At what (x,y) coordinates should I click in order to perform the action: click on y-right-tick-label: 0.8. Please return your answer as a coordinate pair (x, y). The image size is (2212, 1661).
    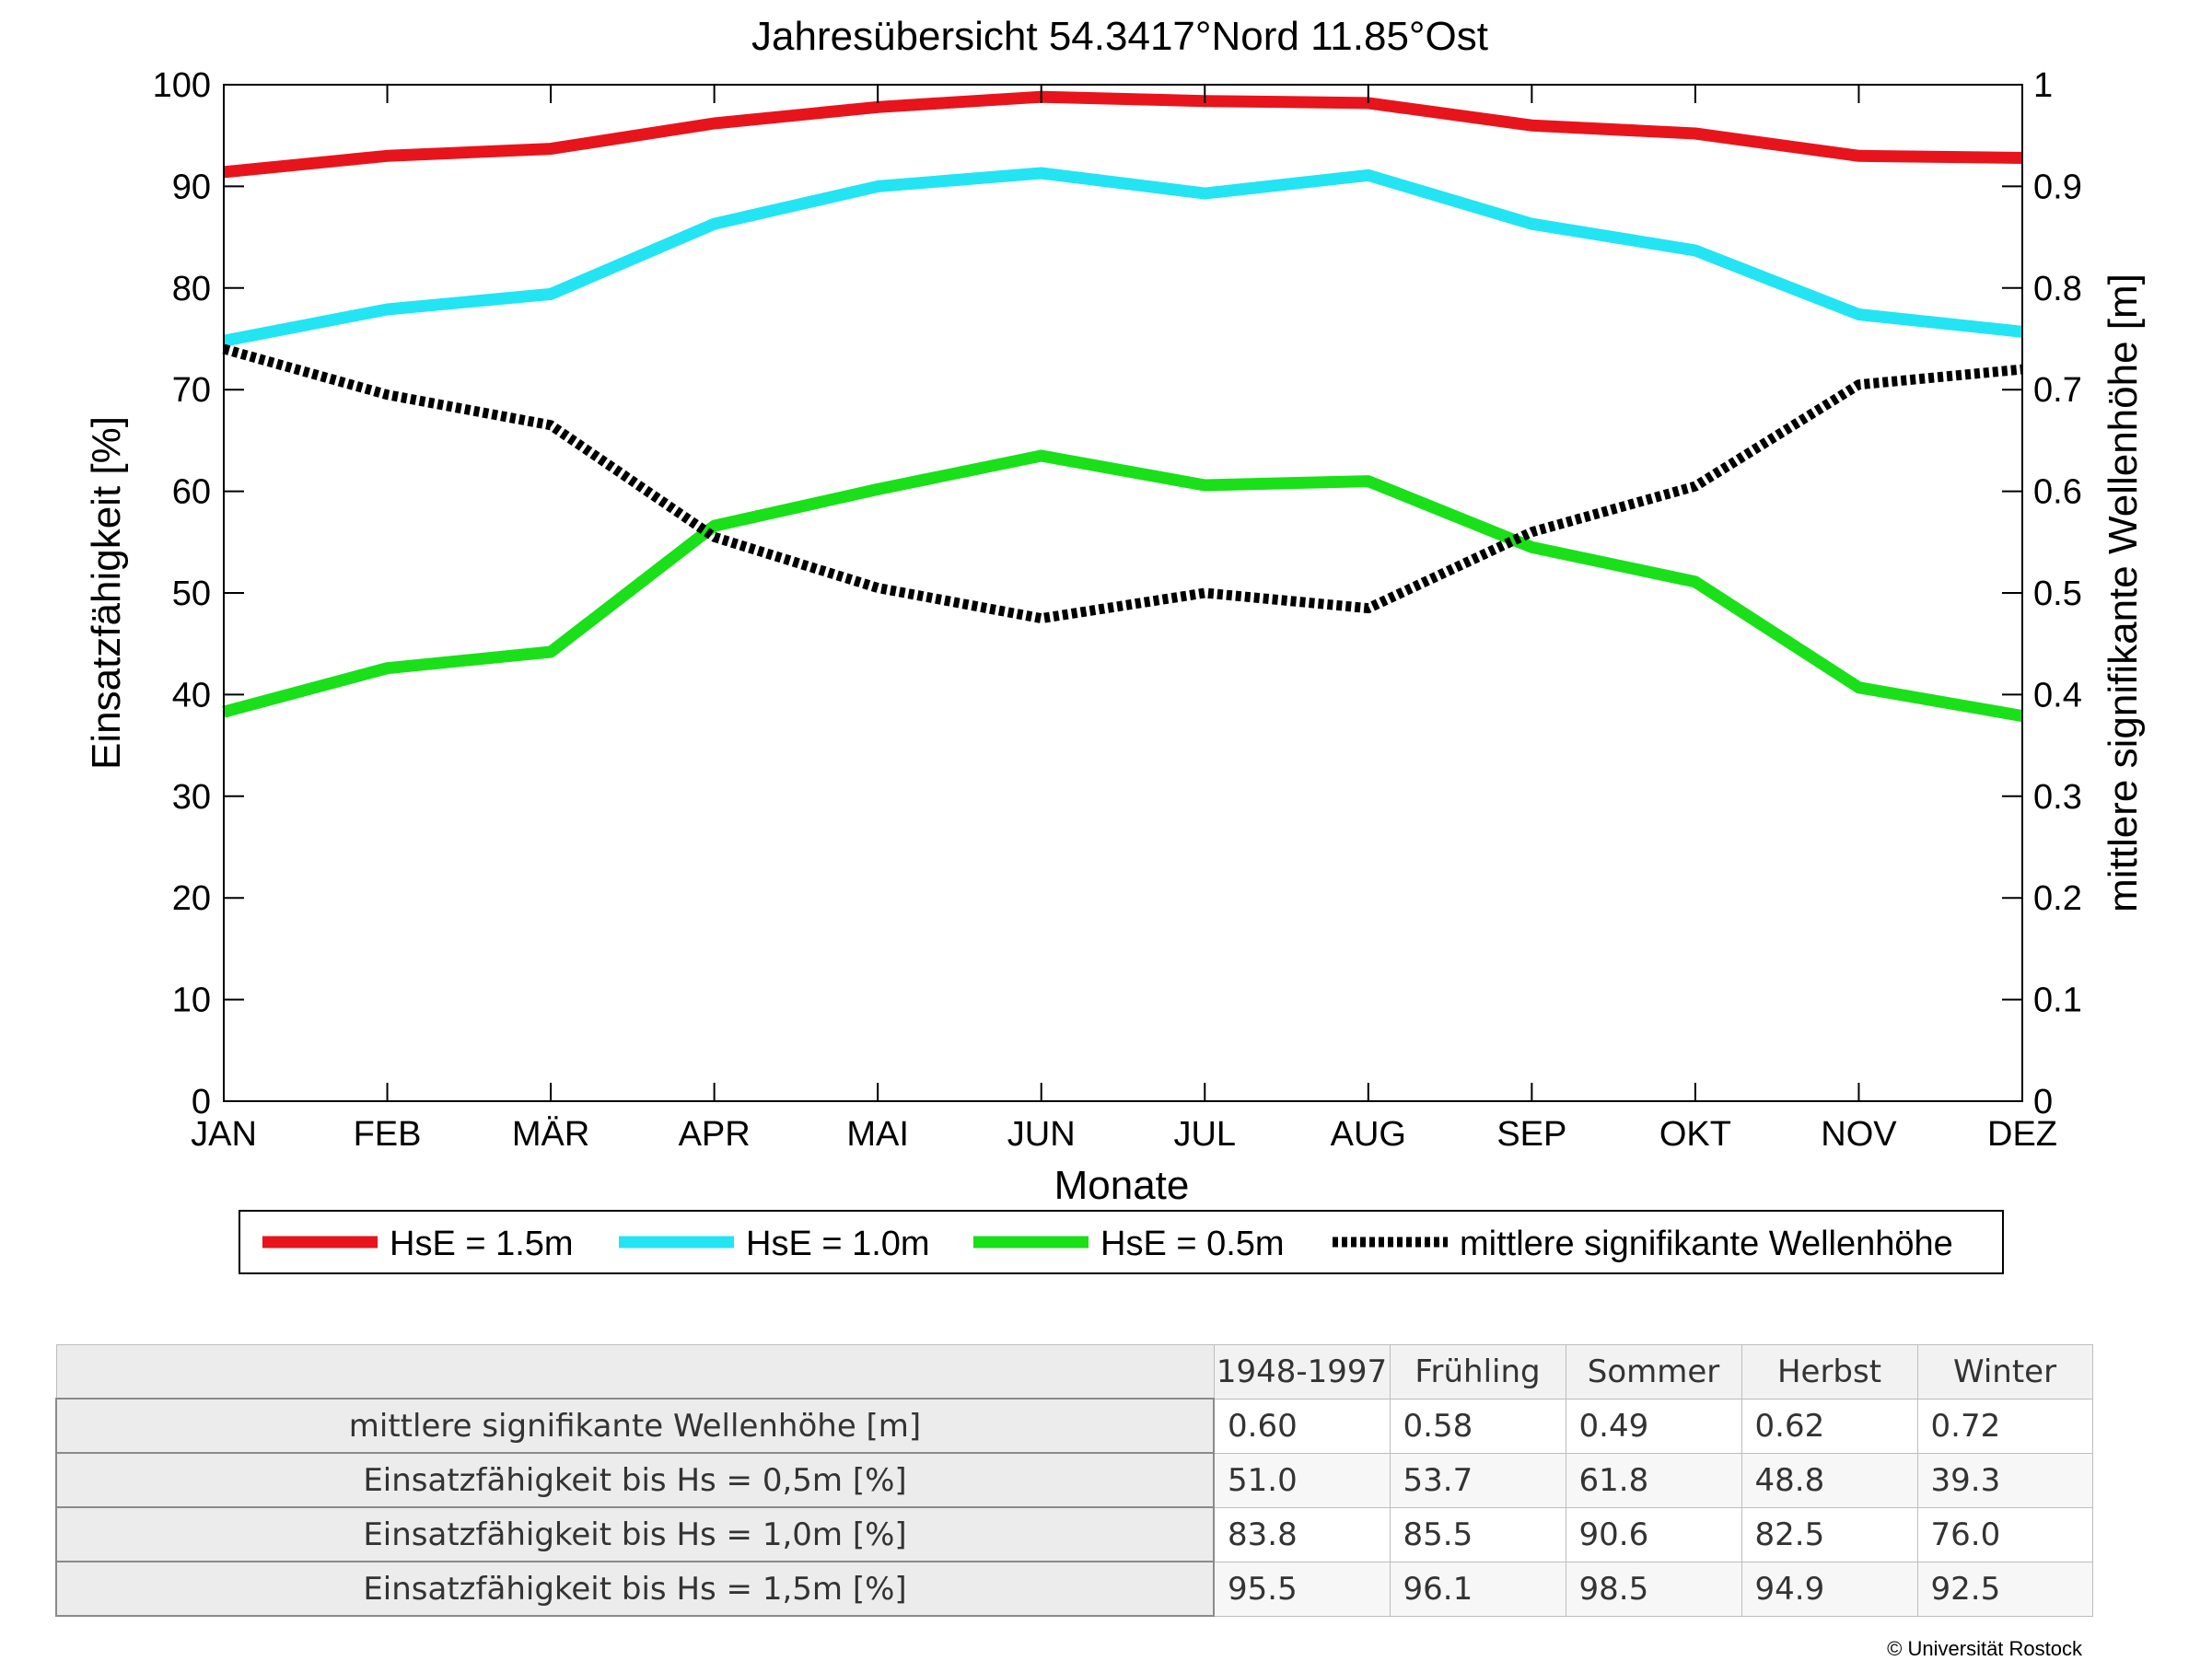
    Looking at the image, I should click on (2057, 289).